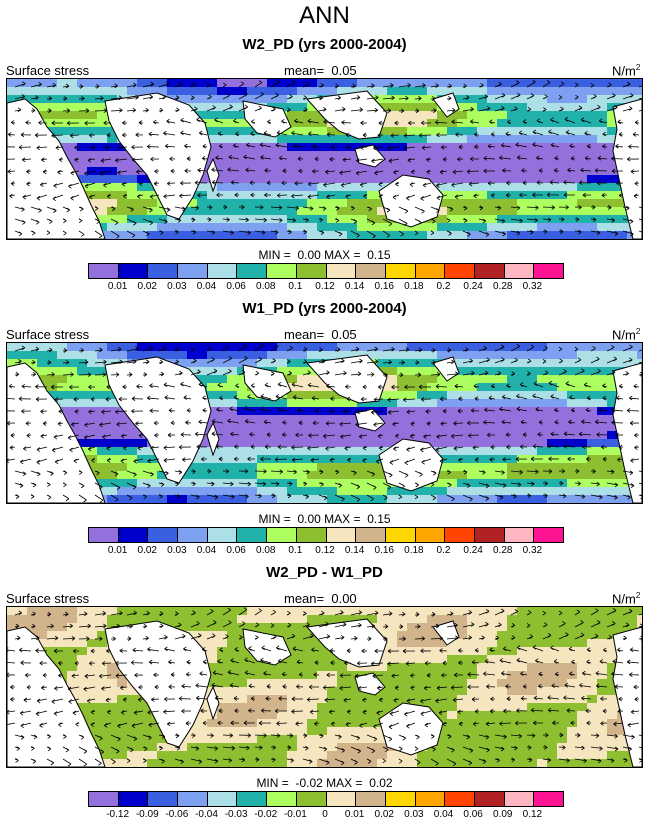 Image resolution: width=649 pixels, height=824 pixels. Describe the element at coordinates (638, 331) in the screenshot. I see `panel-2-units-exp: 2` at that location.